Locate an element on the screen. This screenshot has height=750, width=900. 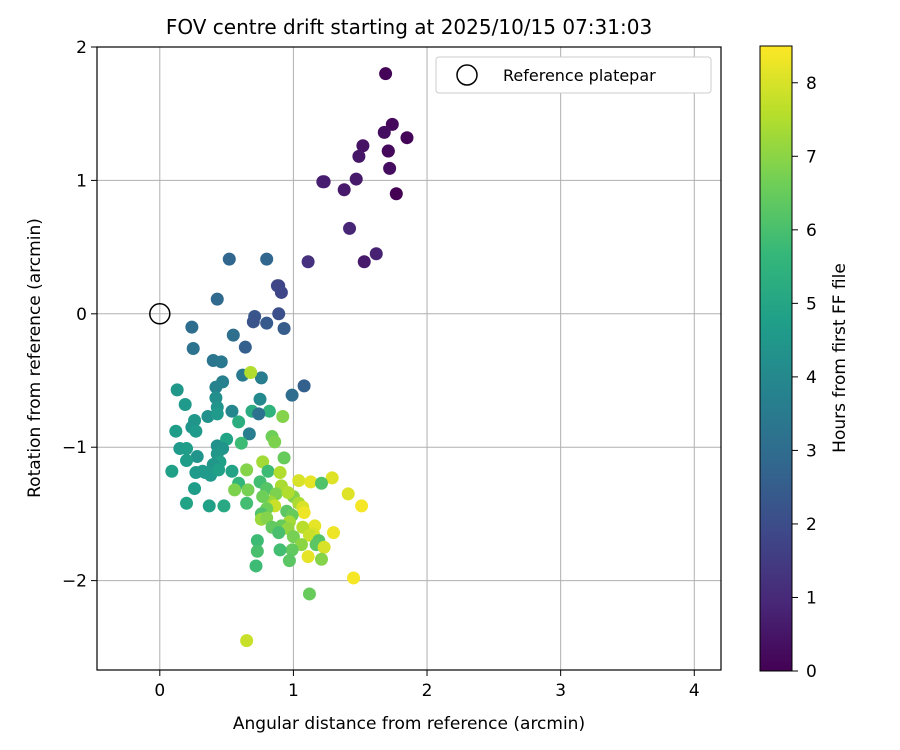
x-axis-label: Angular distance from reference (arcmin) is located at coordinates (409, 724).